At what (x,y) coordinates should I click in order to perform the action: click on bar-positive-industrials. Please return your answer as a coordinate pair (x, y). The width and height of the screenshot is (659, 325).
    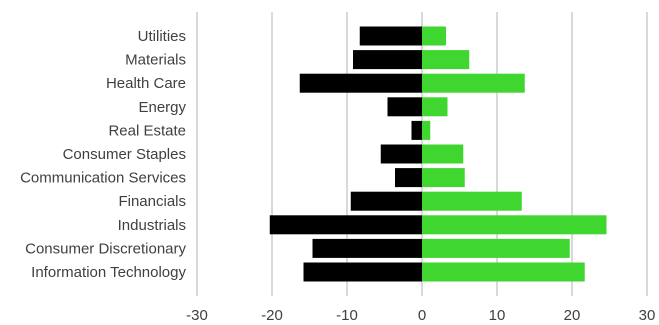
    Looking at the image, I should click on (514, 225).